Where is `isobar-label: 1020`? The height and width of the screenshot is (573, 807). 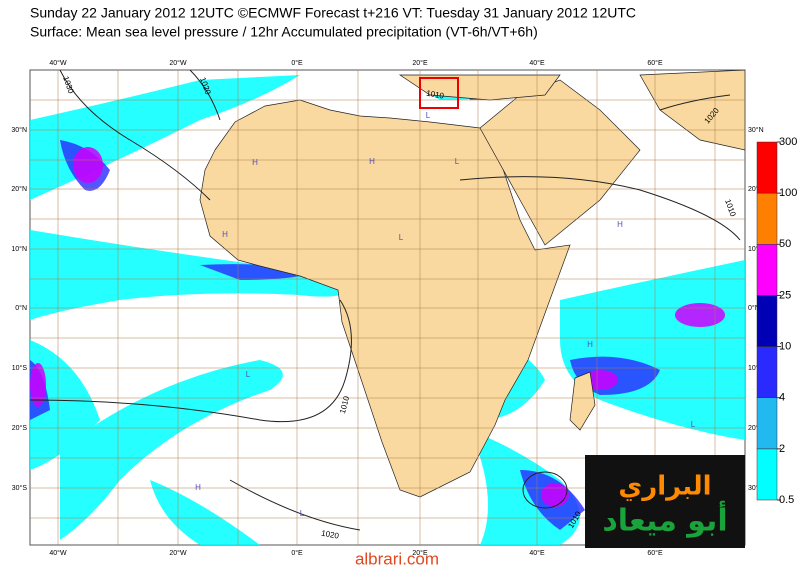 isobar-label: 1020 is located at coordinates (331, 535).